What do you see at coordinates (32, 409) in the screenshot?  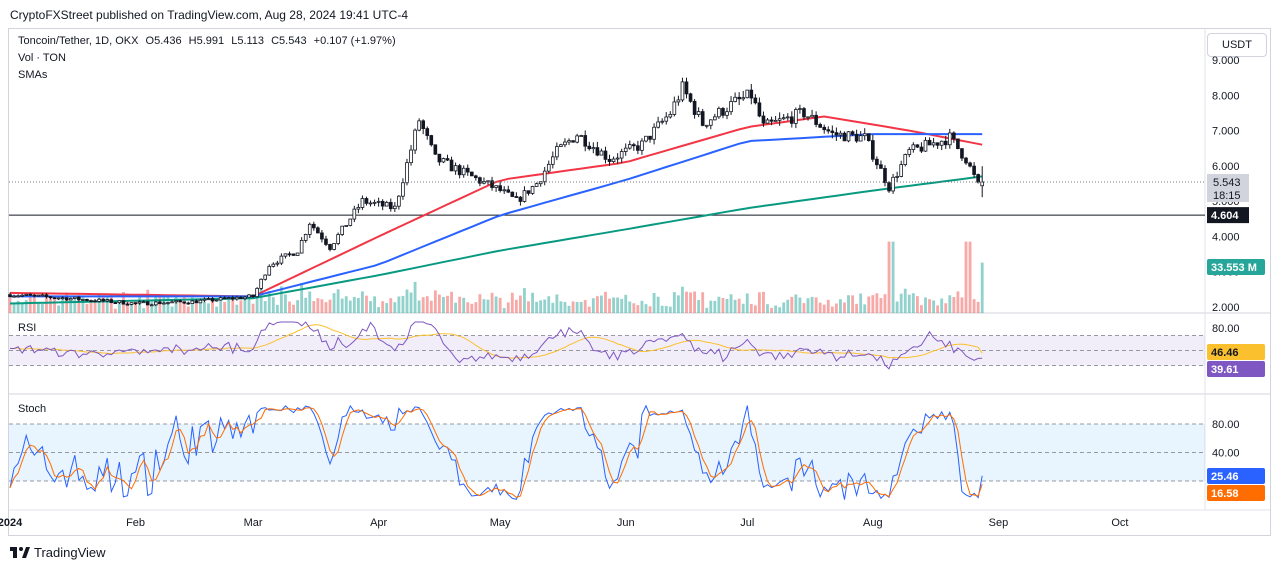 I see `stoch-legend: Stoch` at bounding box center [32, 409].